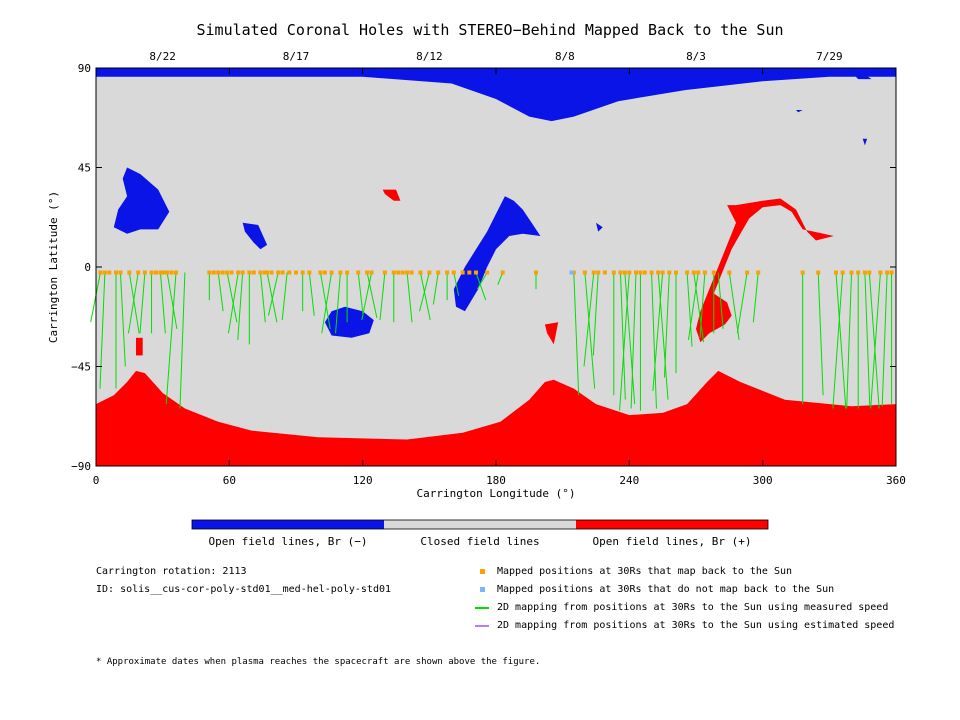 This screenshot has width=960, height=720. What do you see at coordinates (496, 418) in the screenshot?
I see `south-polar-hole` at bounding box center [496, 418].